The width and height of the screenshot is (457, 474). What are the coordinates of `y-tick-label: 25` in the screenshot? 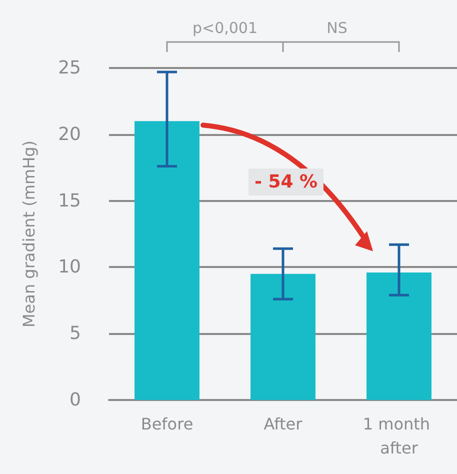 It's located at (69, 68).